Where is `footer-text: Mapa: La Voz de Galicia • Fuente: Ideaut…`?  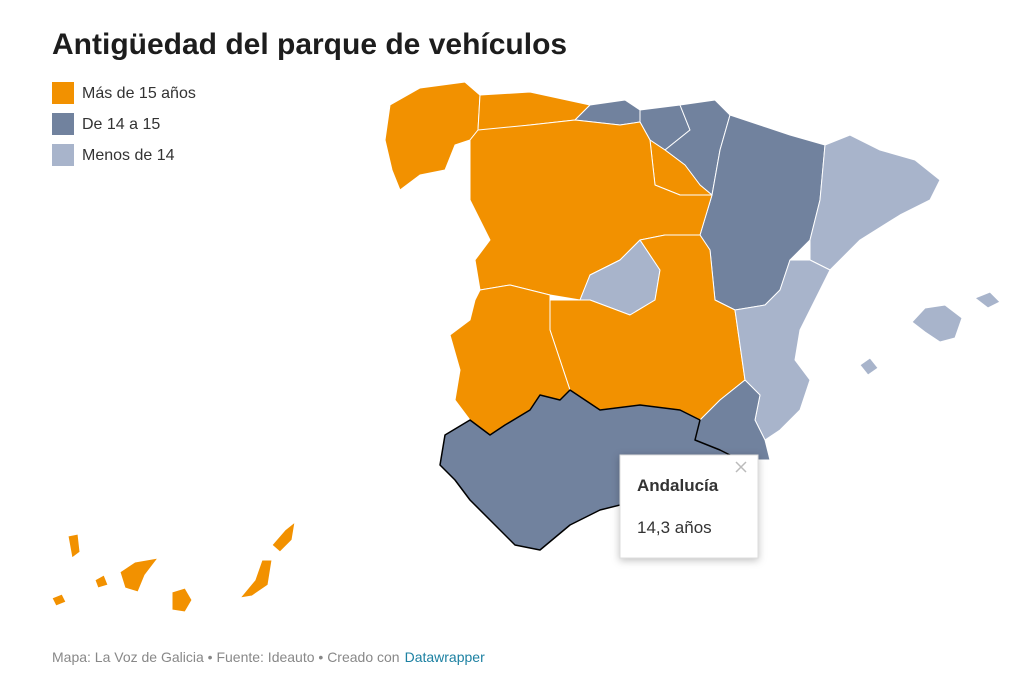
footer-text: Mapa: La Voz de Galicia • Fuente: Ideaut… is located at coordinates (226, 657).